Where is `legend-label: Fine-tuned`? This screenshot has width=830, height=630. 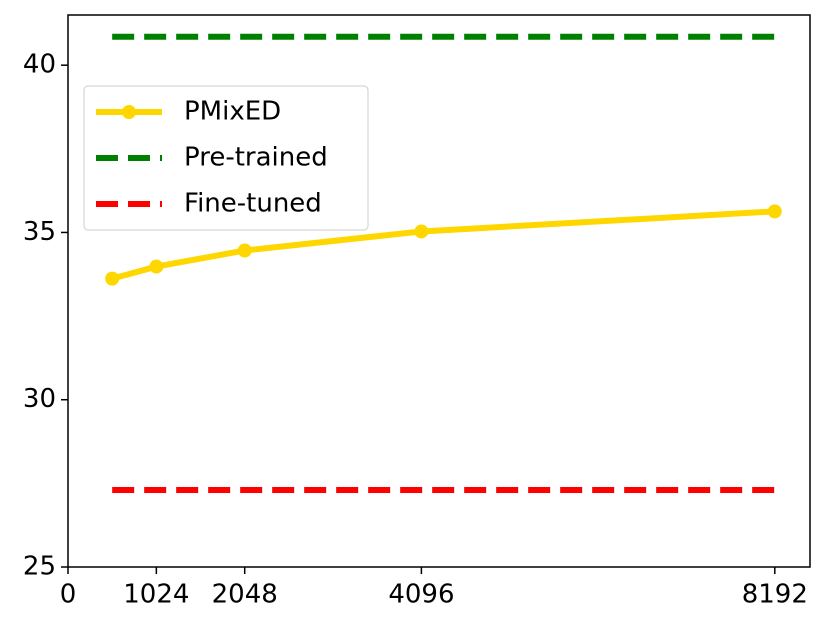 legend-label: Fine-tuned is located at coordinates (253, 204).